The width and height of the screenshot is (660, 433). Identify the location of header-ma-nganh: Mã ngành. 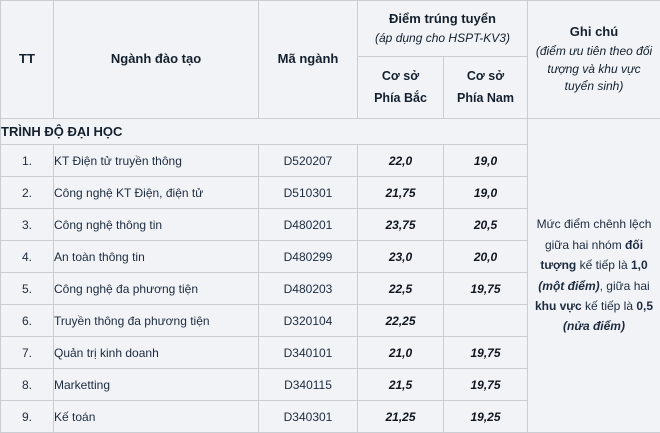
(308, 59).